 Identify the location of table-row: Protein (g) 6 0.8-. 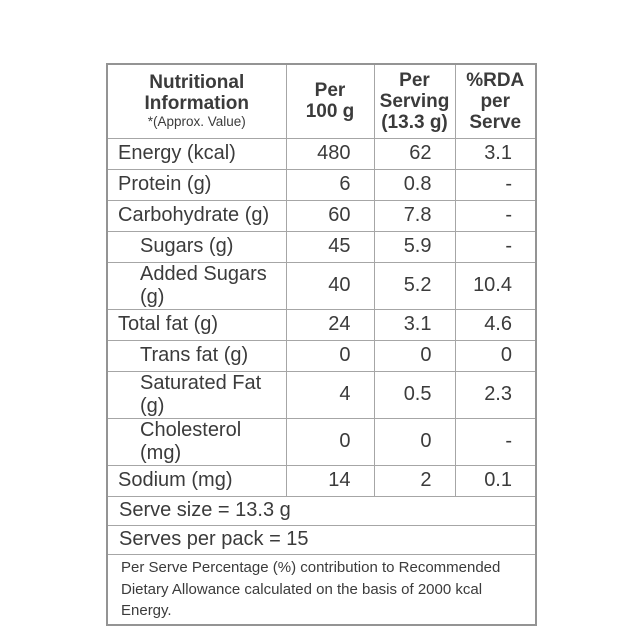
(321, 184).